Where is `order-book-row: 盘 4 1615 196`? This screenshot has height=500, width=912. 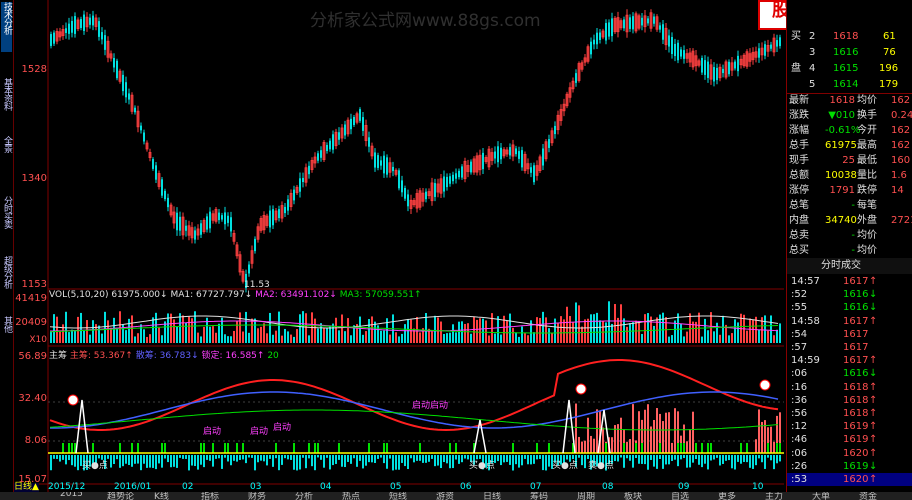 order-book-row: 盘 4 1615 196 is located at coordinates (849, 69).